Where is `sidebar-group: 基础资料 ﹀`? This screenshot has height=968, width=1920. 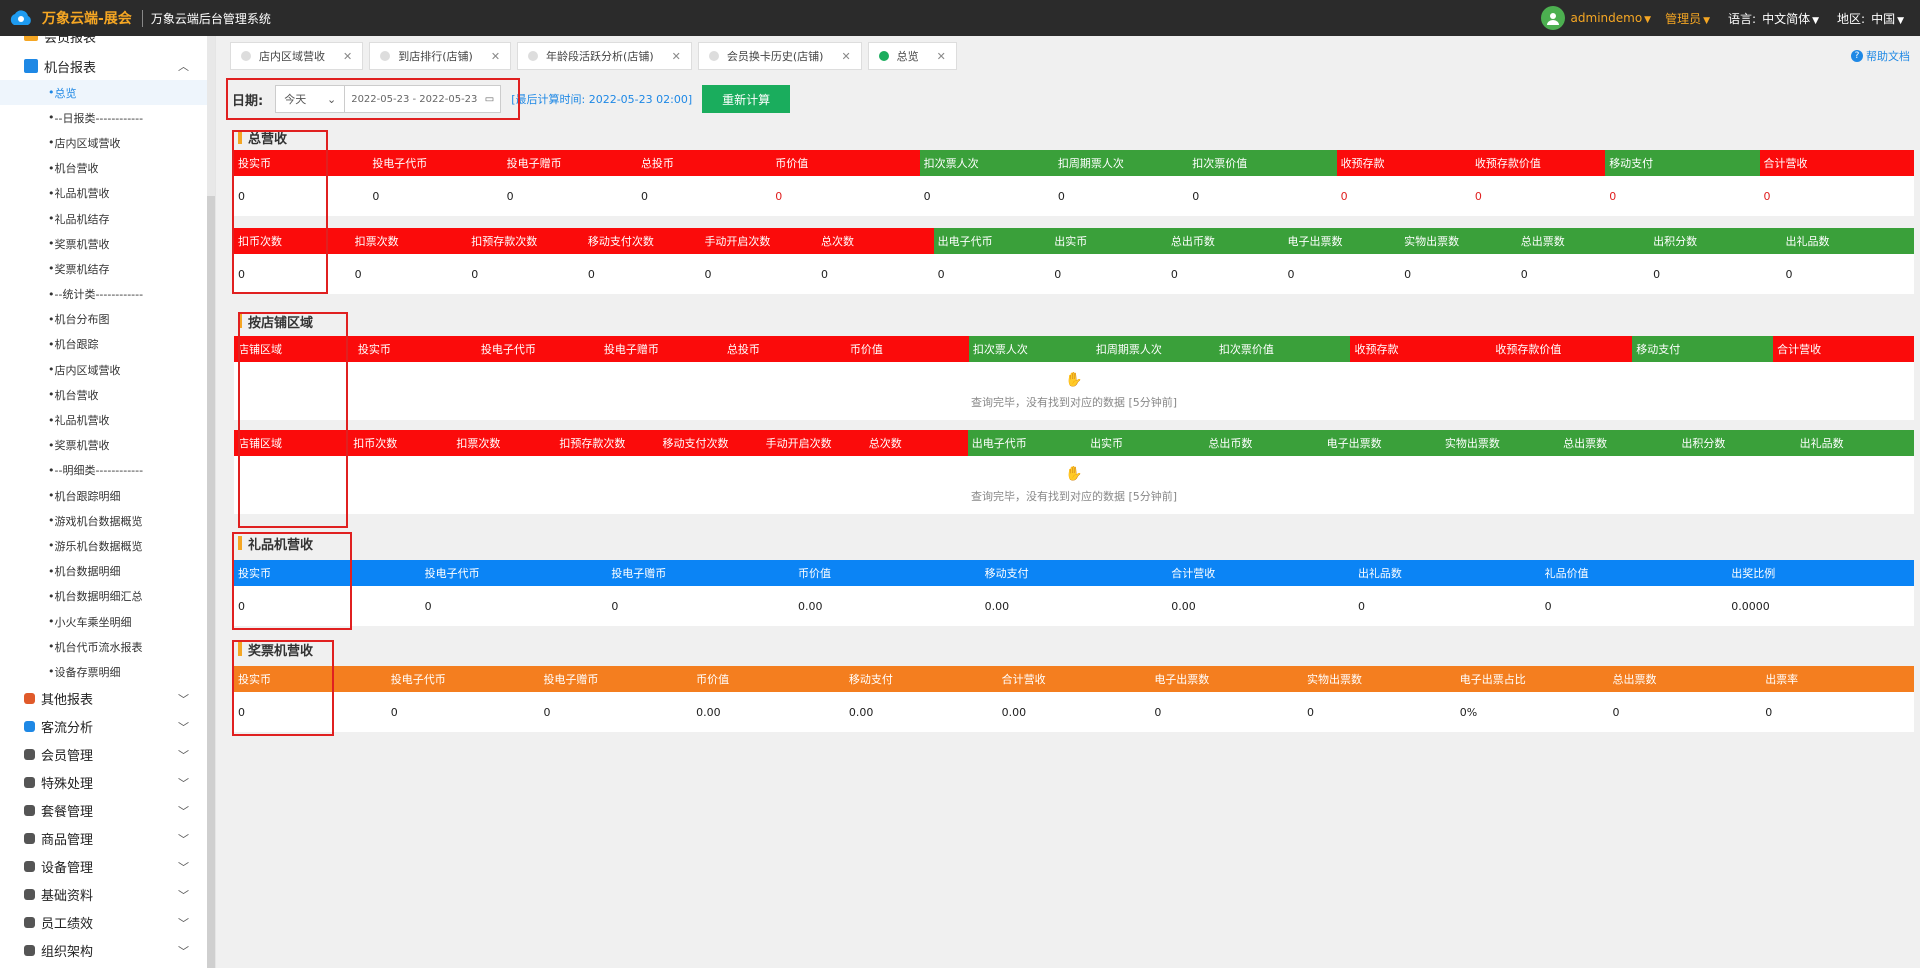 sidebar-group: 基础资料 ﹀ is located at coordinates (107, 895).